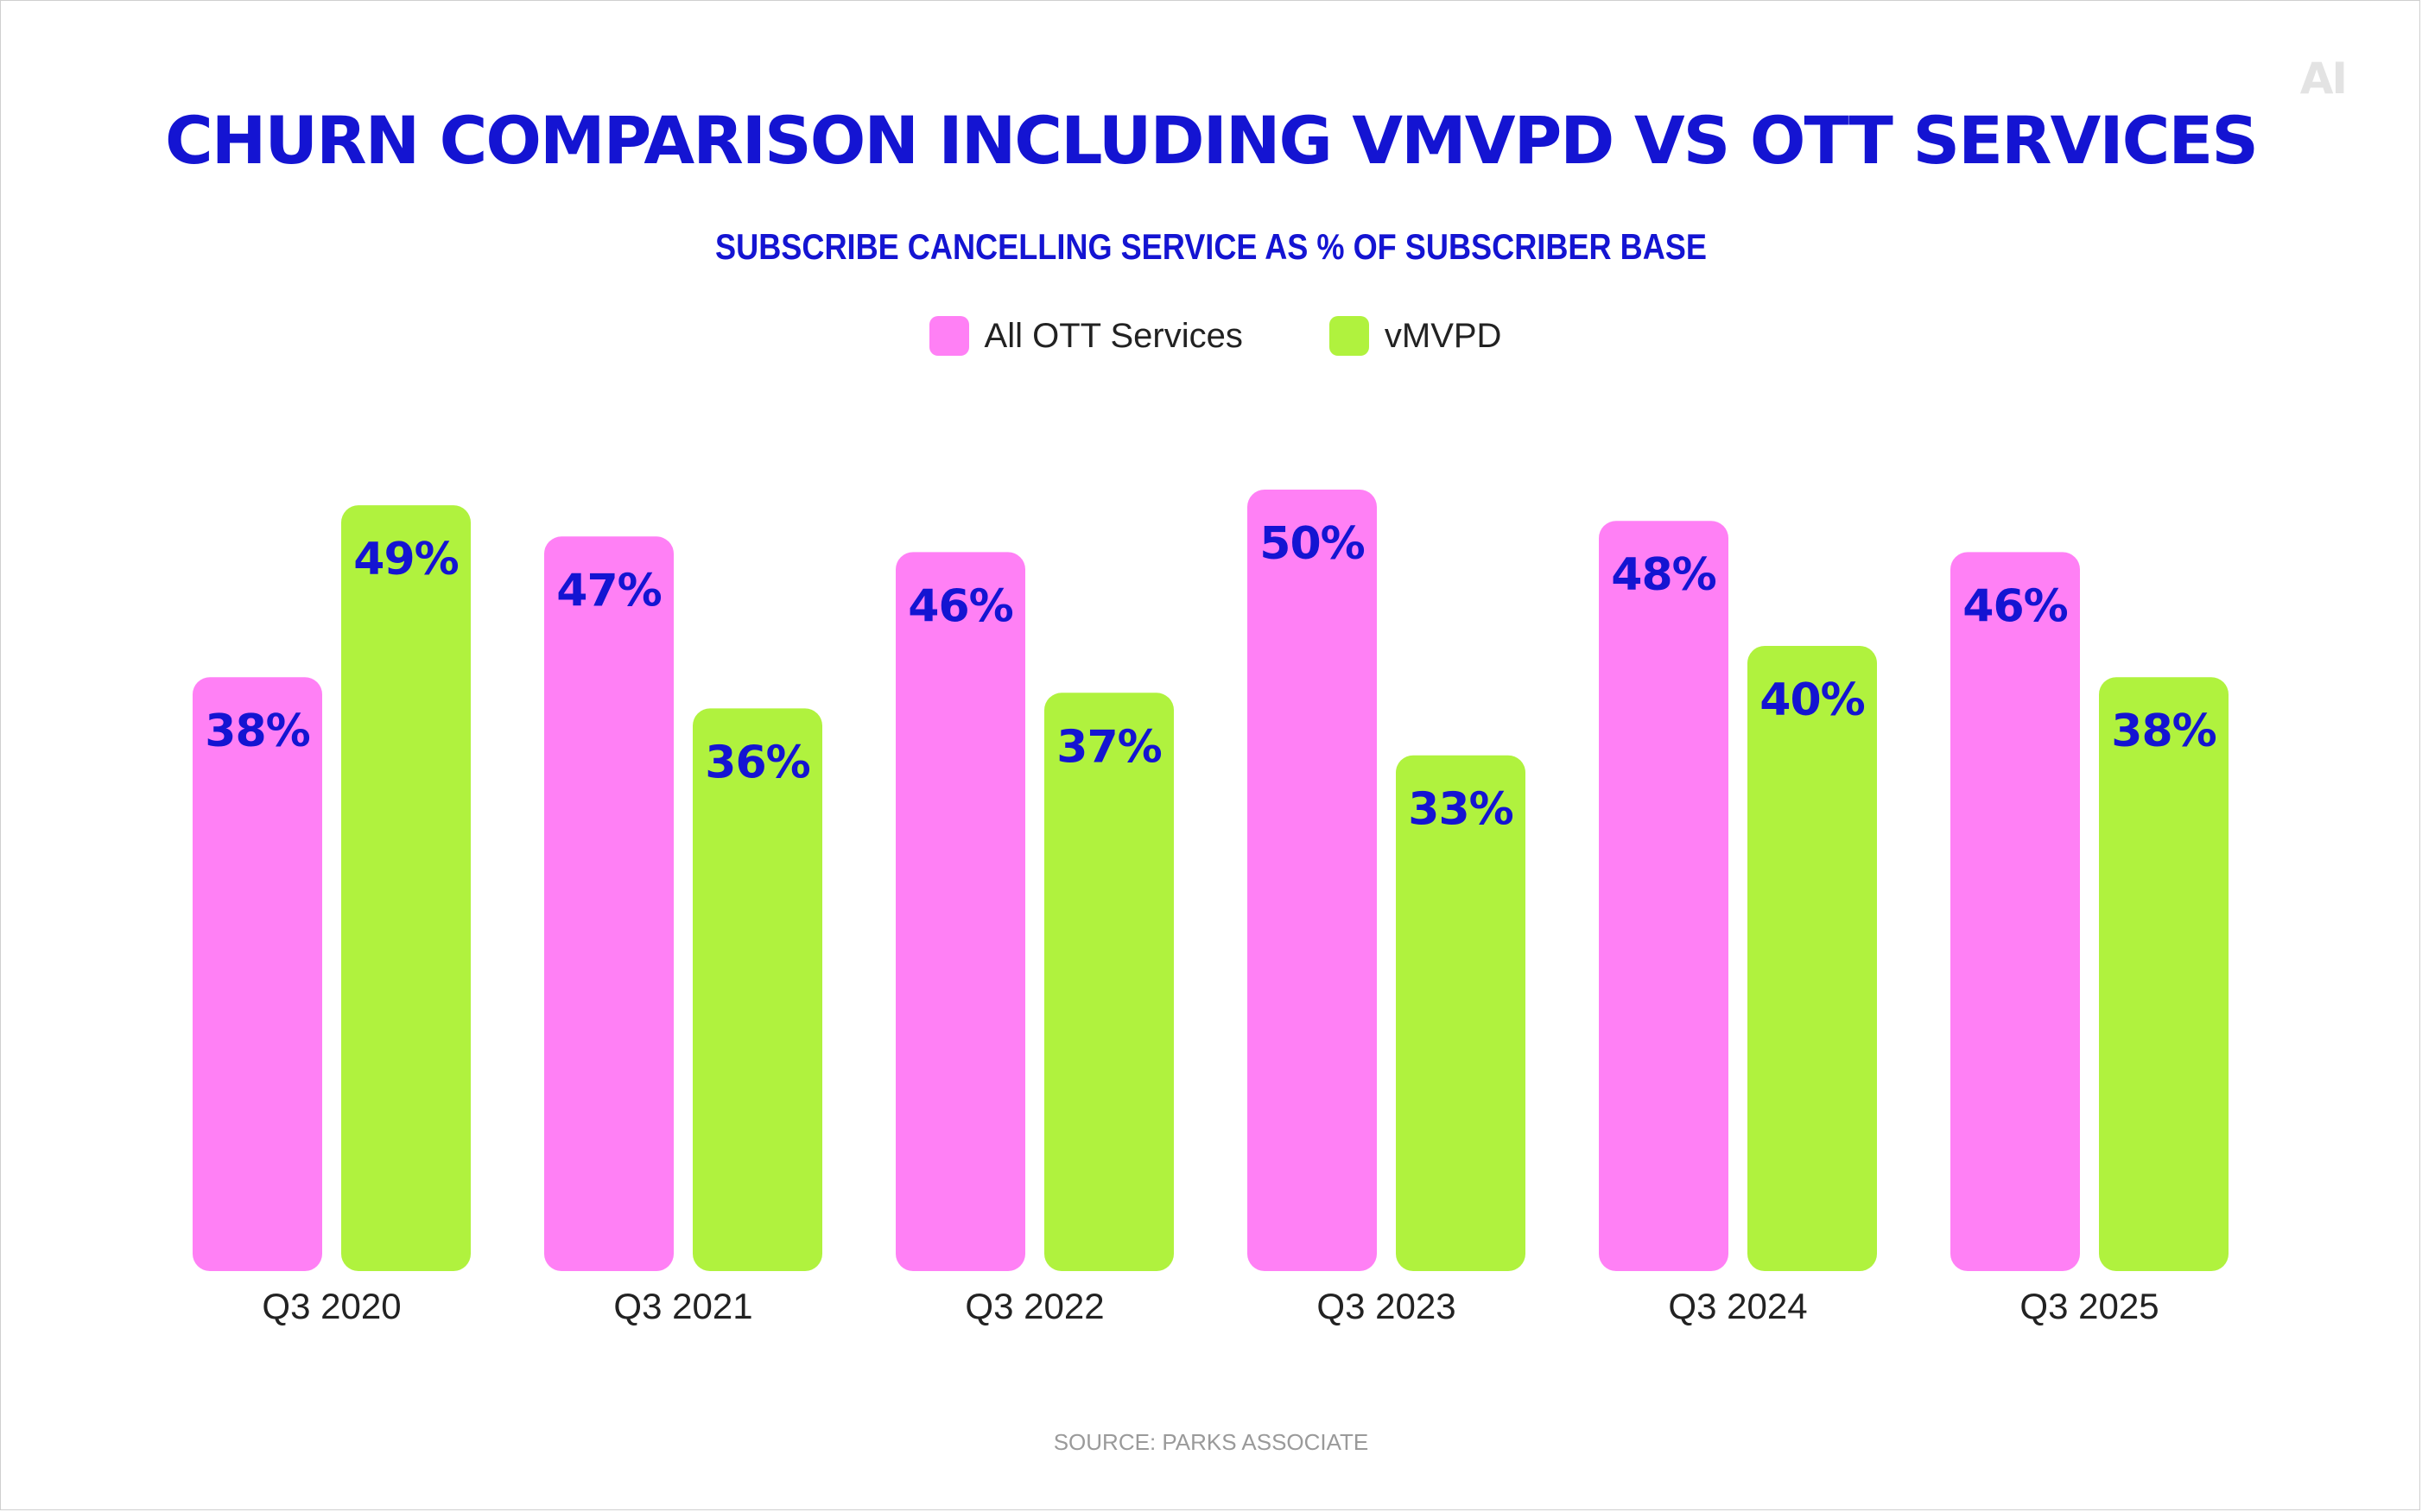  I want to click on legend-item-vmvpd: vMVPD, so click(1415, 336).